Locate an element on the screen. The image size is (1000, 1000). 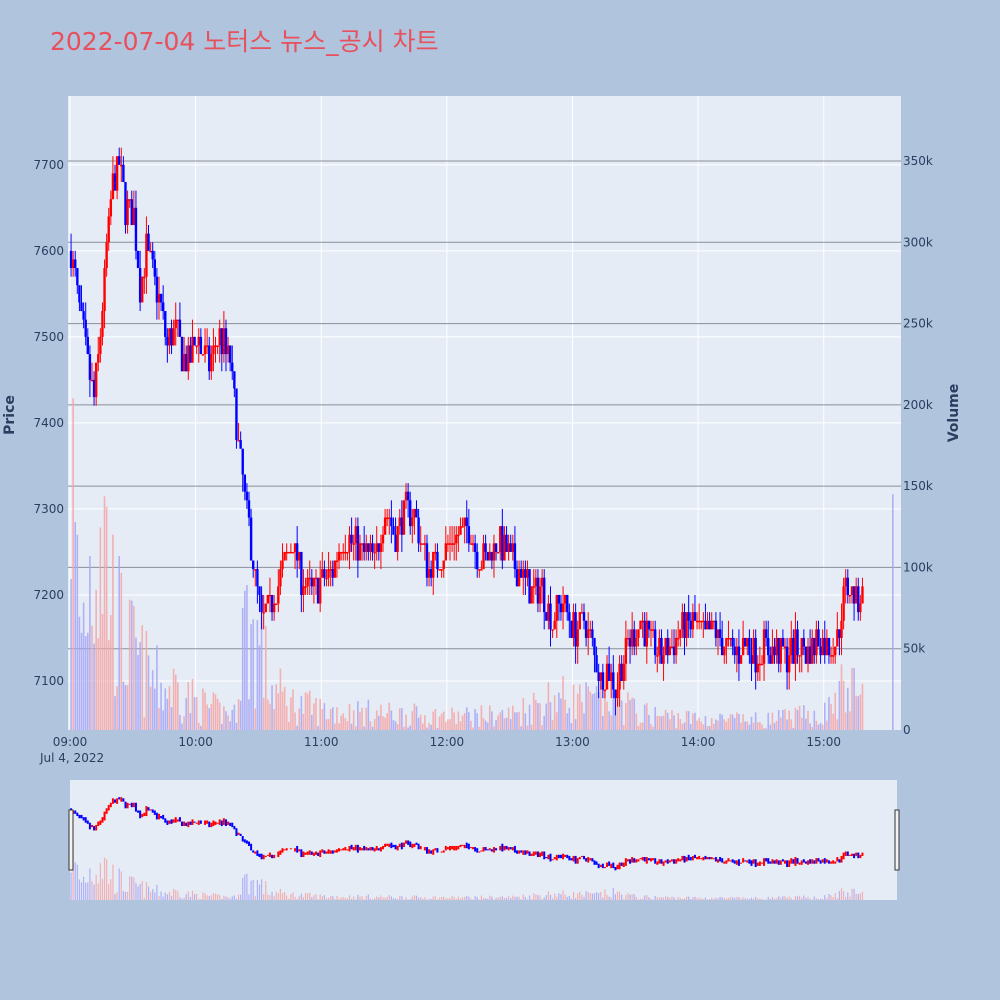
range-slider is located at coordinates (484, 840).